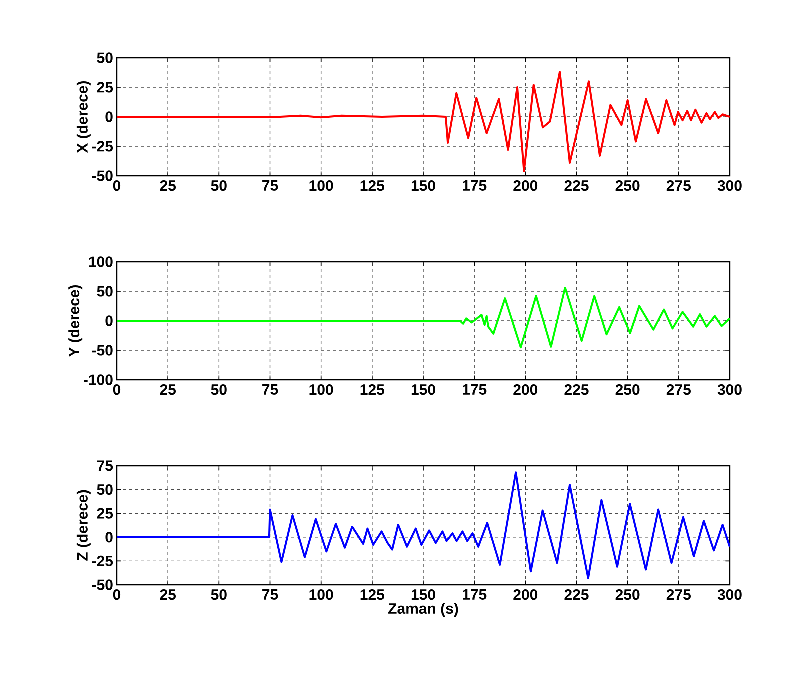  Describe the element at coordinates (101, 262) in the screenshot. I see `y-tick-label: 100` at that location.